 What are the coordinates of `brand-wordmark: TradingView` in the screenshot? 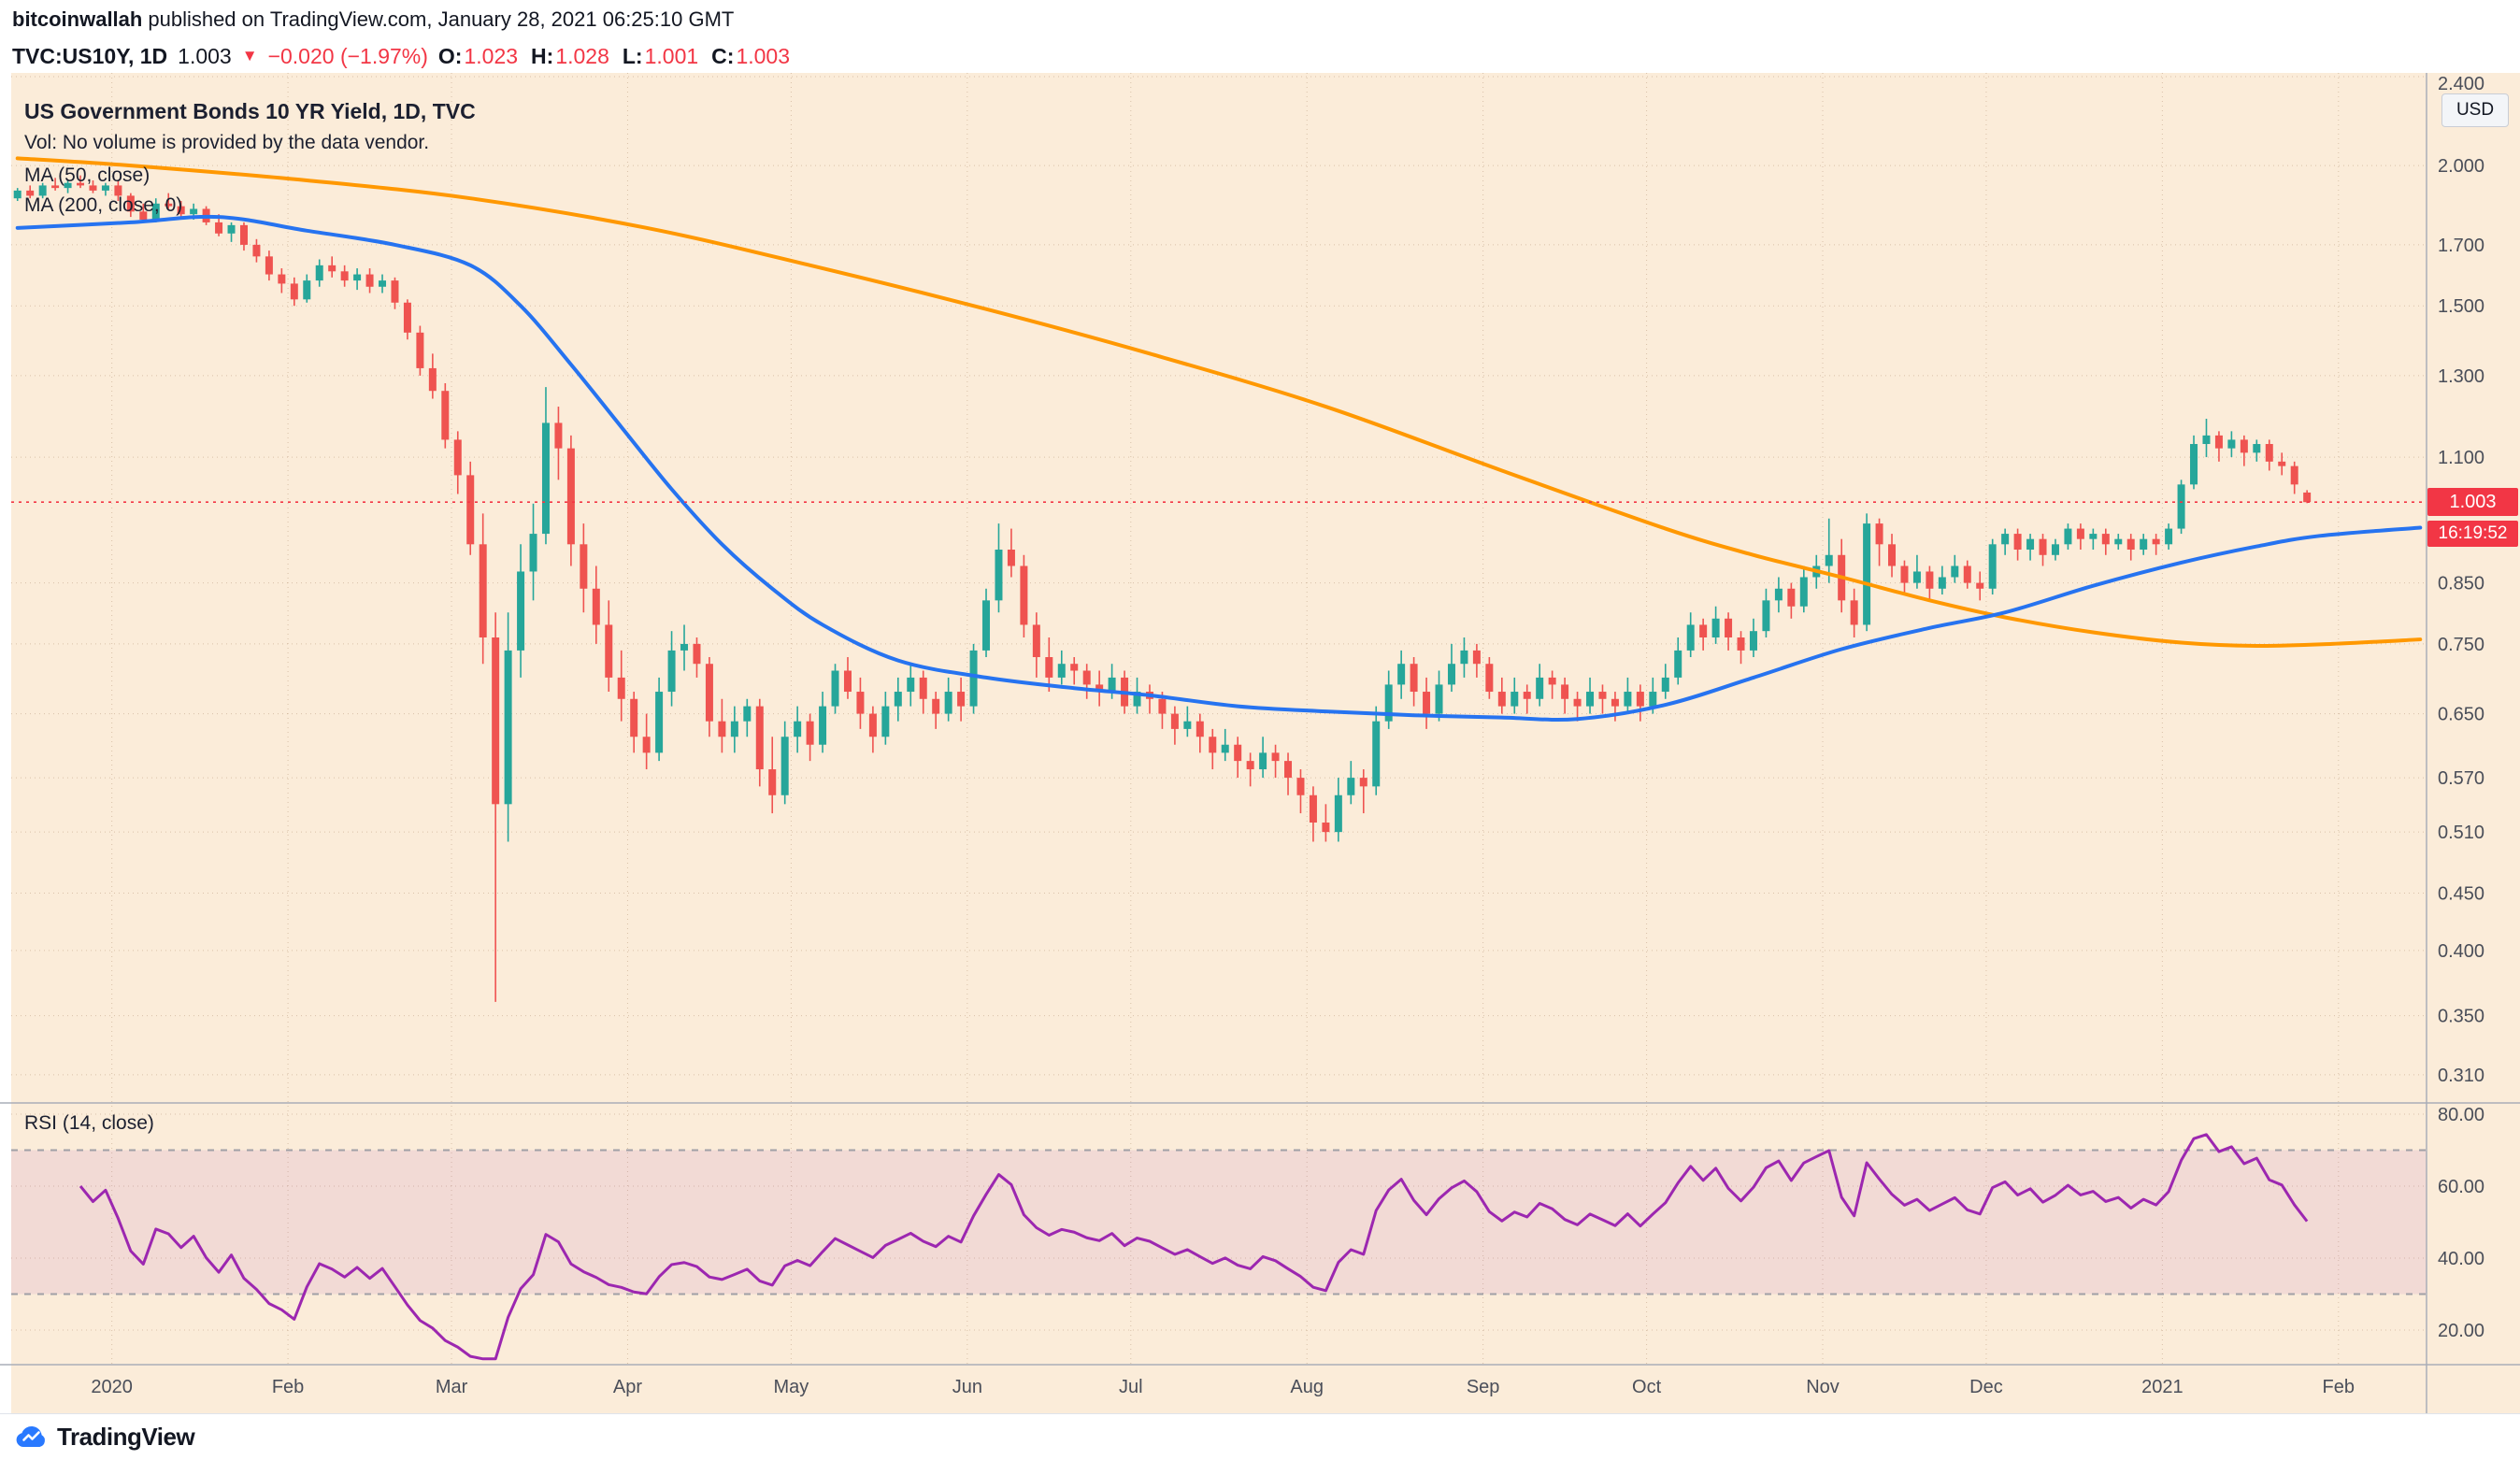 It's located at (126, 1437).